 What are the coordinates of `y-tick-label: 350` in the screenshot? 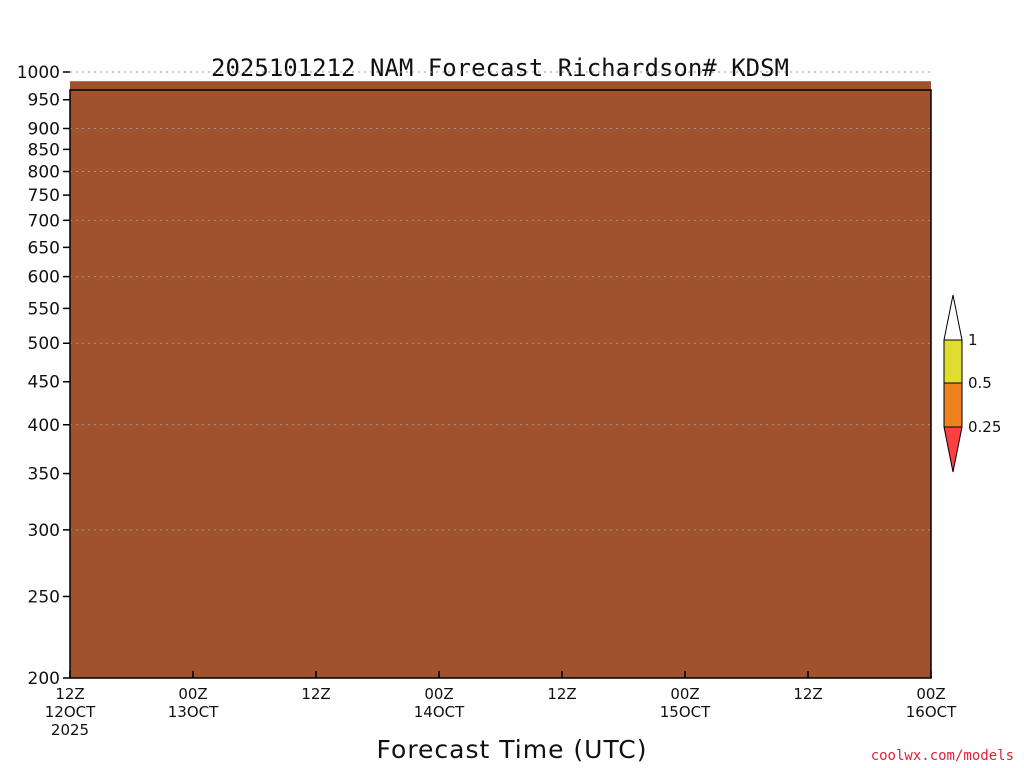 It's located at (44, 475).